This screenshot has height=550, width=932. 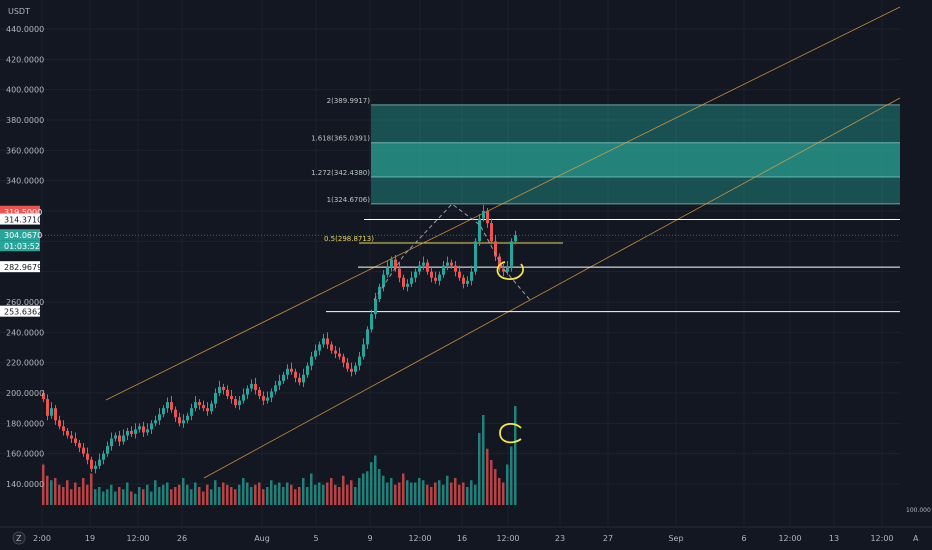 I want to click on price-tag-text: 319.5000, so click(x=23, y=212).